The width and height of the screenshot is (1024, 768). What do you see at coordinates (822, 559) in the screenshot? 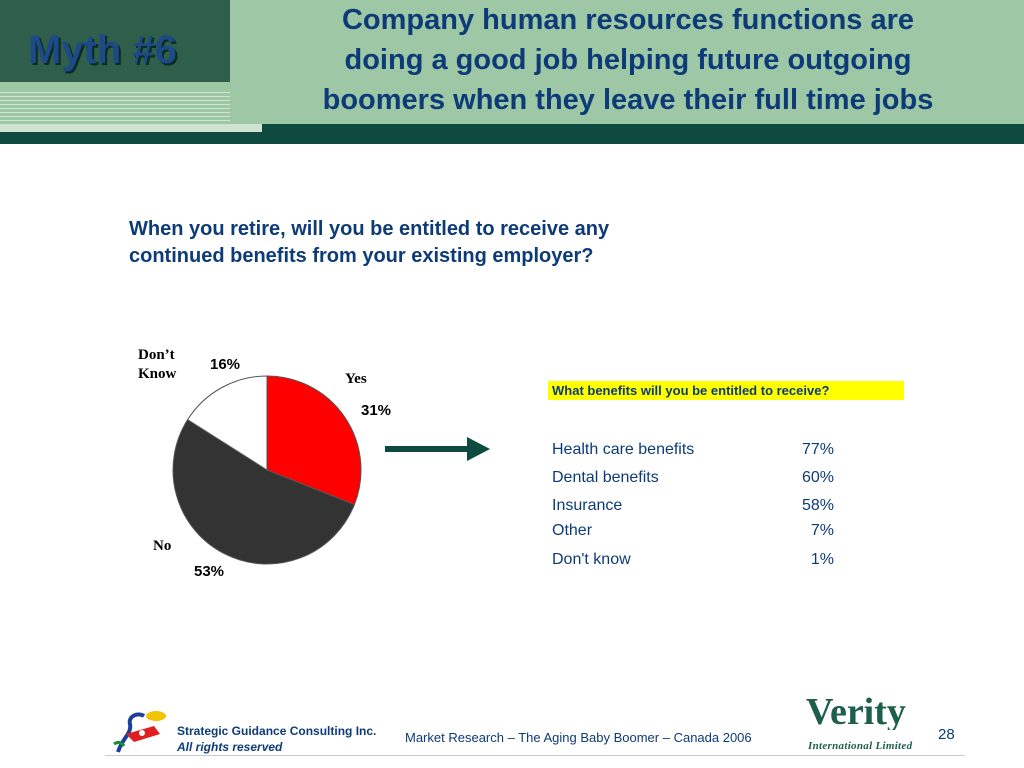
I see `benefit-value: 1%` at bounding box center [822, 559].